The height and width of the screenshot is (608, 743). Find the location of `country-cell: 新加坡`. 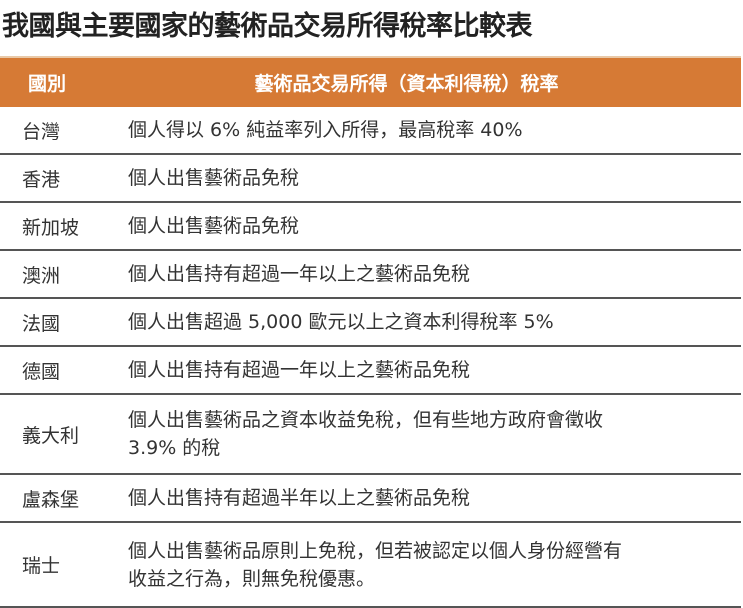

country-cell: 新加坡 is located at coordinates (51, 227).